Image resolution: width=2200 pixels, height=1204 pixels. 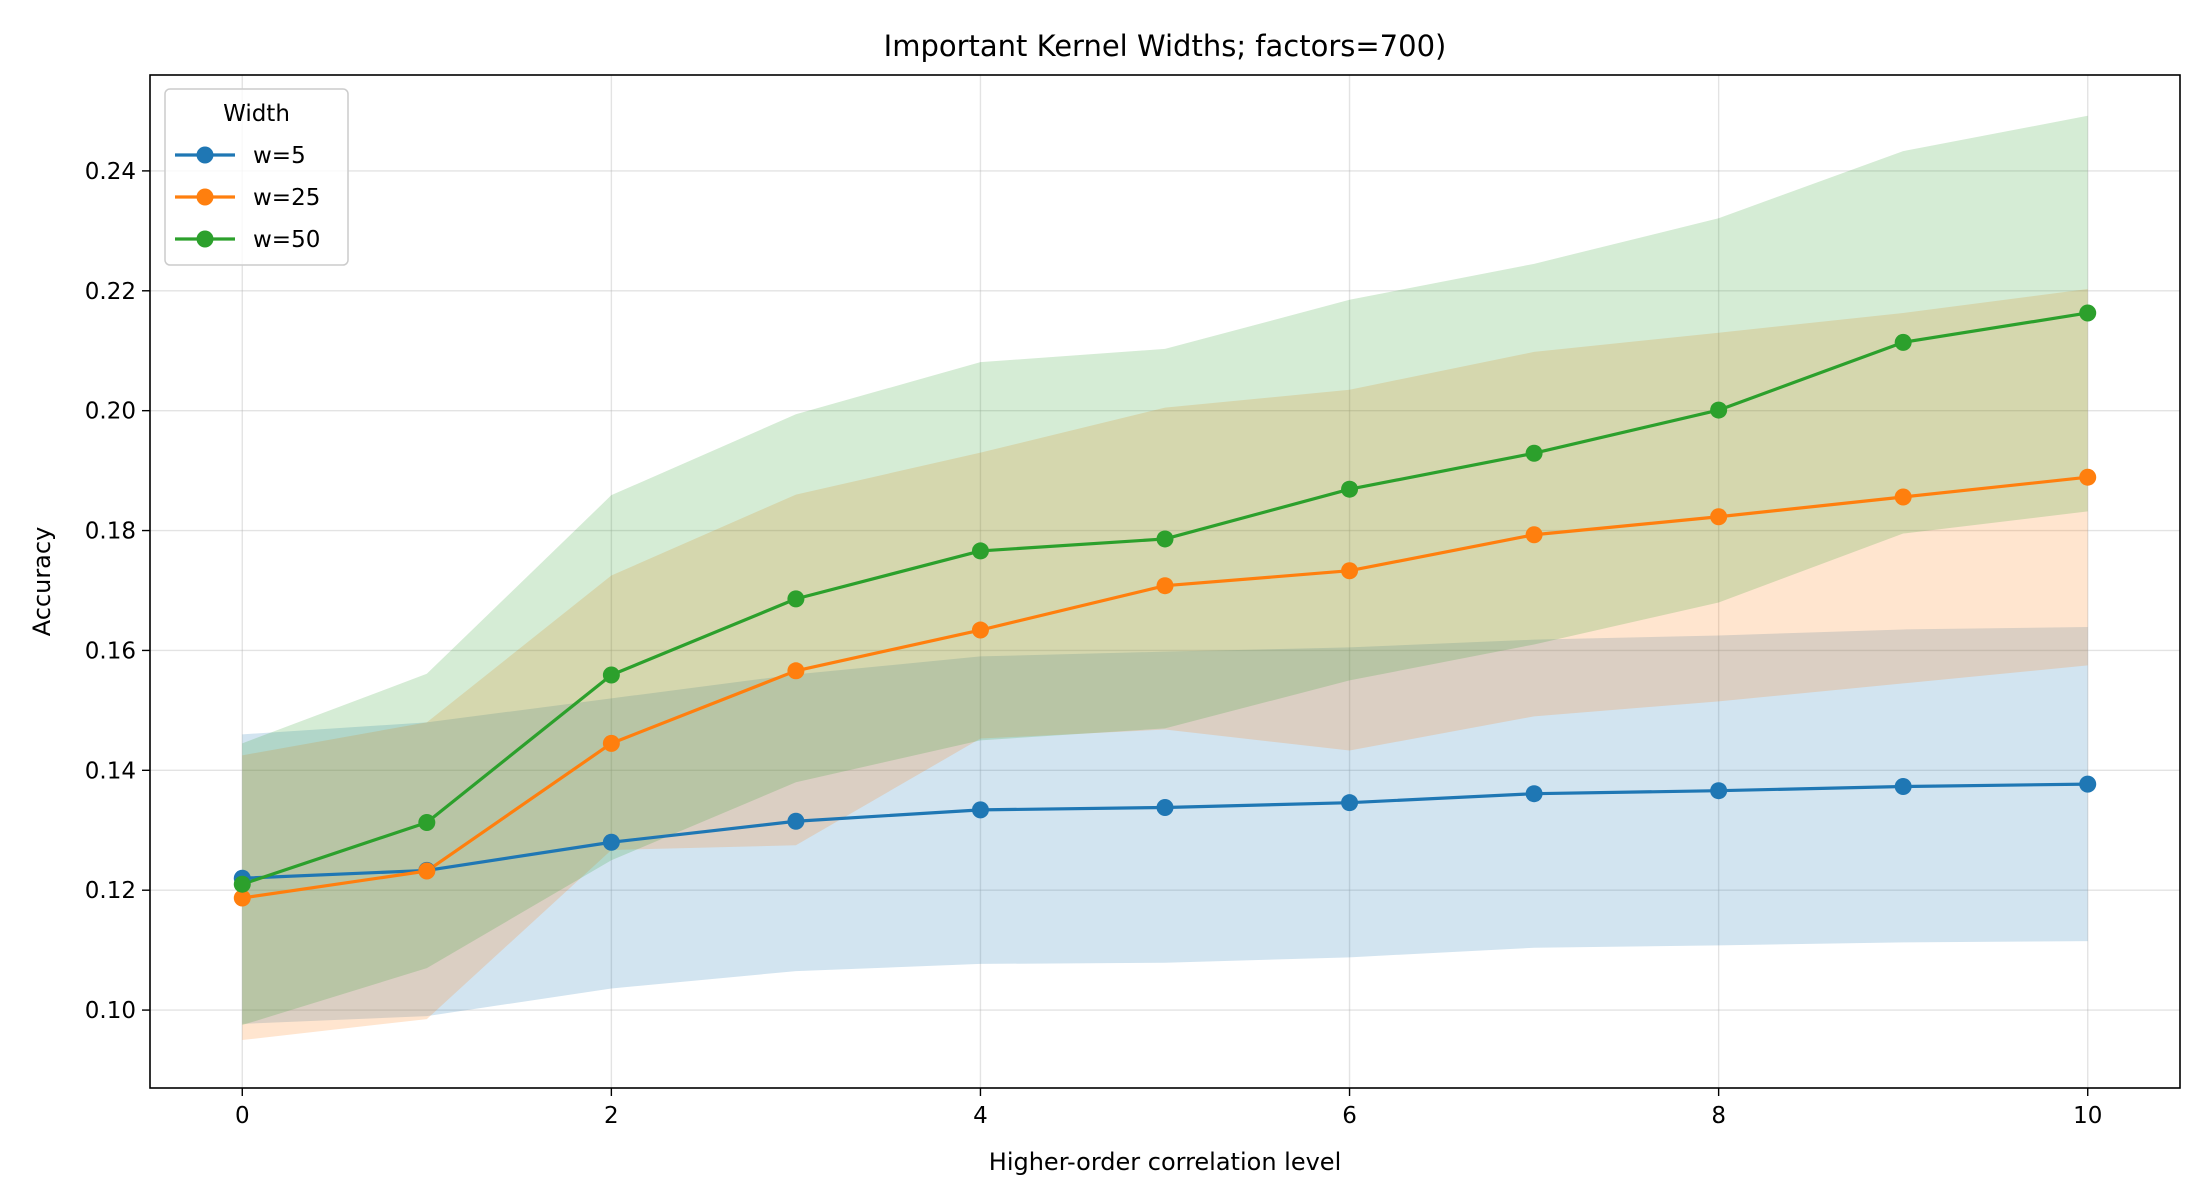 I want to click on legend-label-w=50: w=50, so click(x=286, y=240).